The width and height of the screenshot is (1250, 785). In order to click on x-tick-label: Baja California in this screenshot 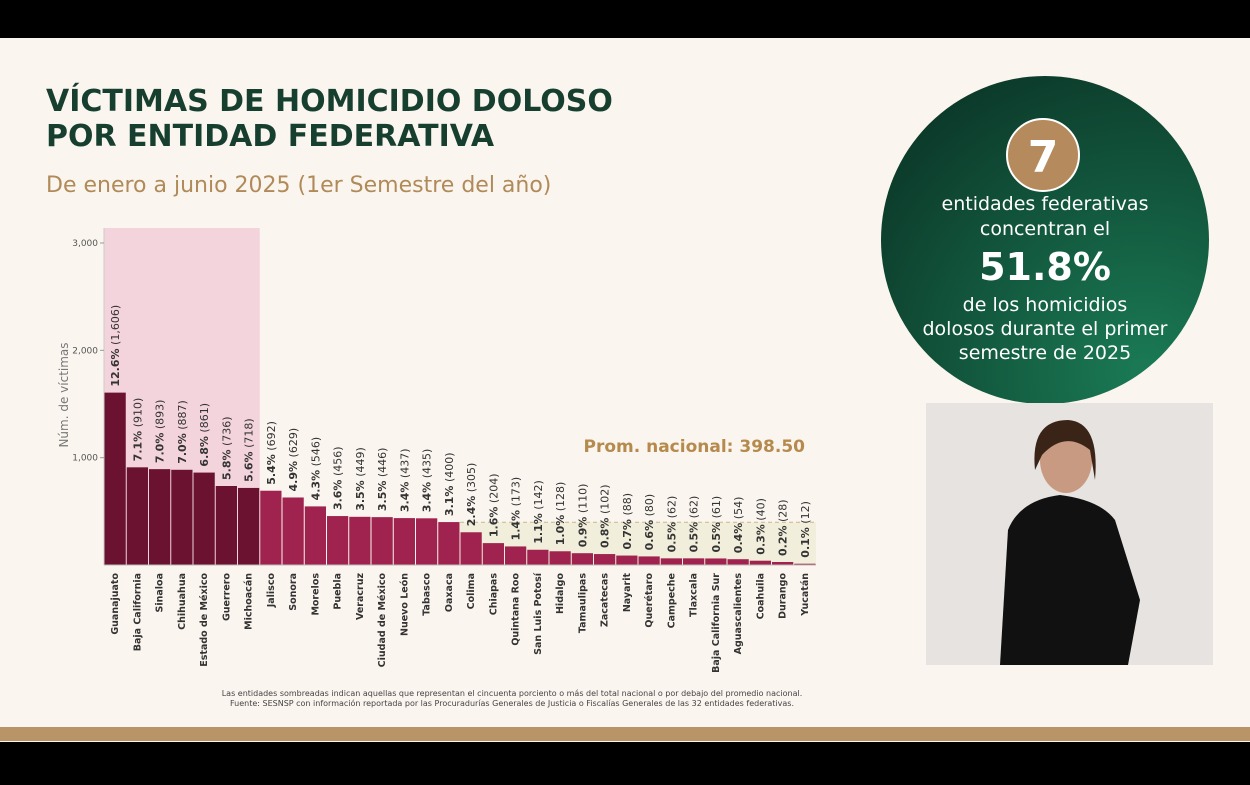, I will do `click(137, 612)`.